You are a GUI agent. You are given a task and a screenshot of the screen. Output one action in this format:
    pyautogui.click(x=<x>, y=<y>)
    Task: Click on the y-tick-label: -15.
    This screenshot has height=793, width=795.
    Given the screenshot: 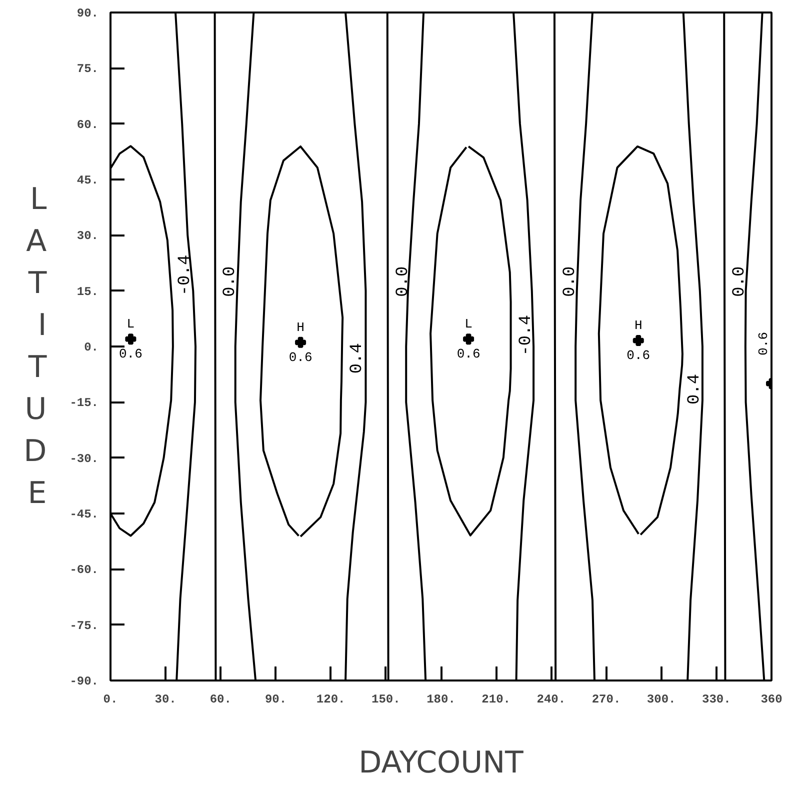 What is the action you would take?
    pyautogui.click(x=84, y=403)
    